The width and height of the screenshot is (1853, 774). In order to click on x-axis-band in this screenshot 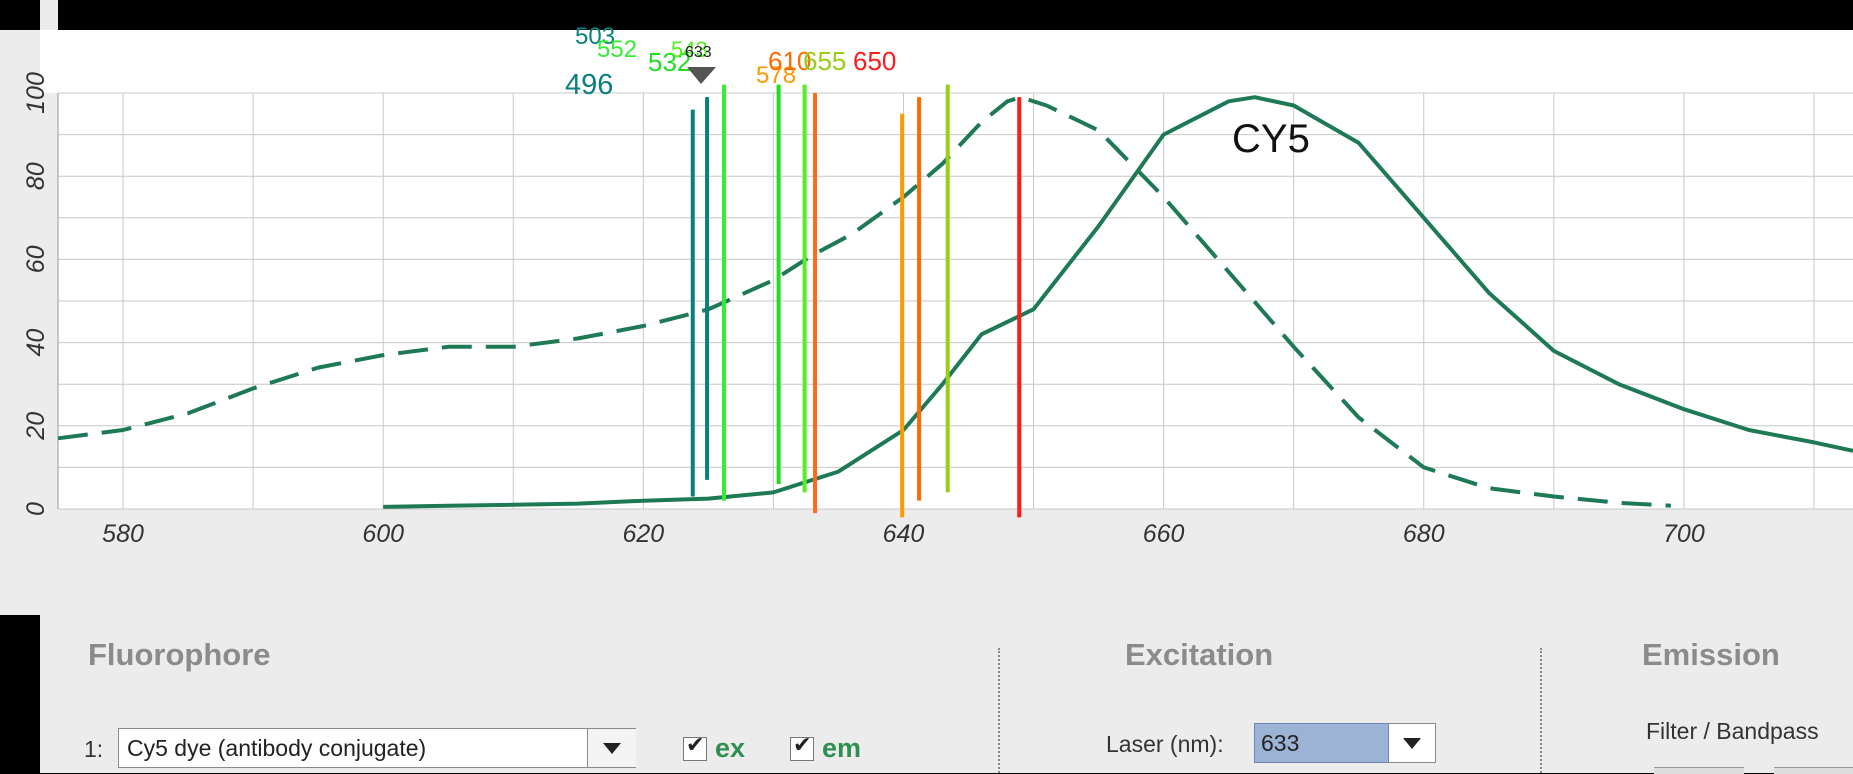, I will do `click(926, 562)`.